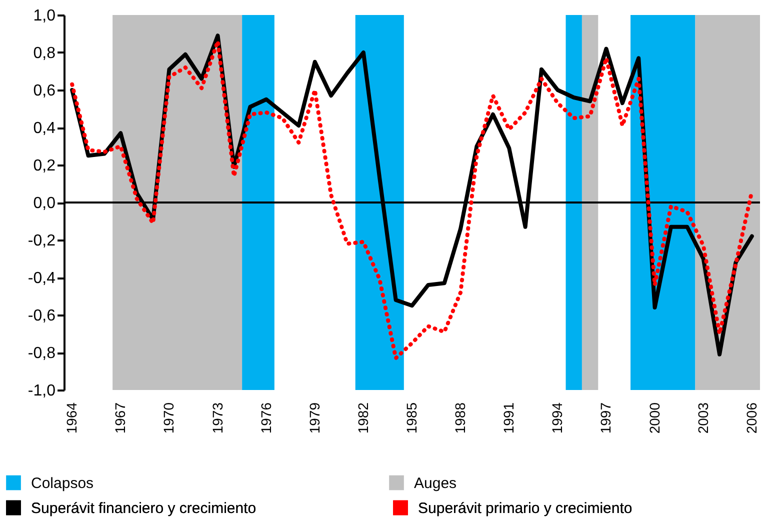 The image size is (762, 518). What do you see at coordinates (525, 508) in the screenshot?
I see `legend-label: Superávit primario y crecimiento` at bounding box center [525, 508].